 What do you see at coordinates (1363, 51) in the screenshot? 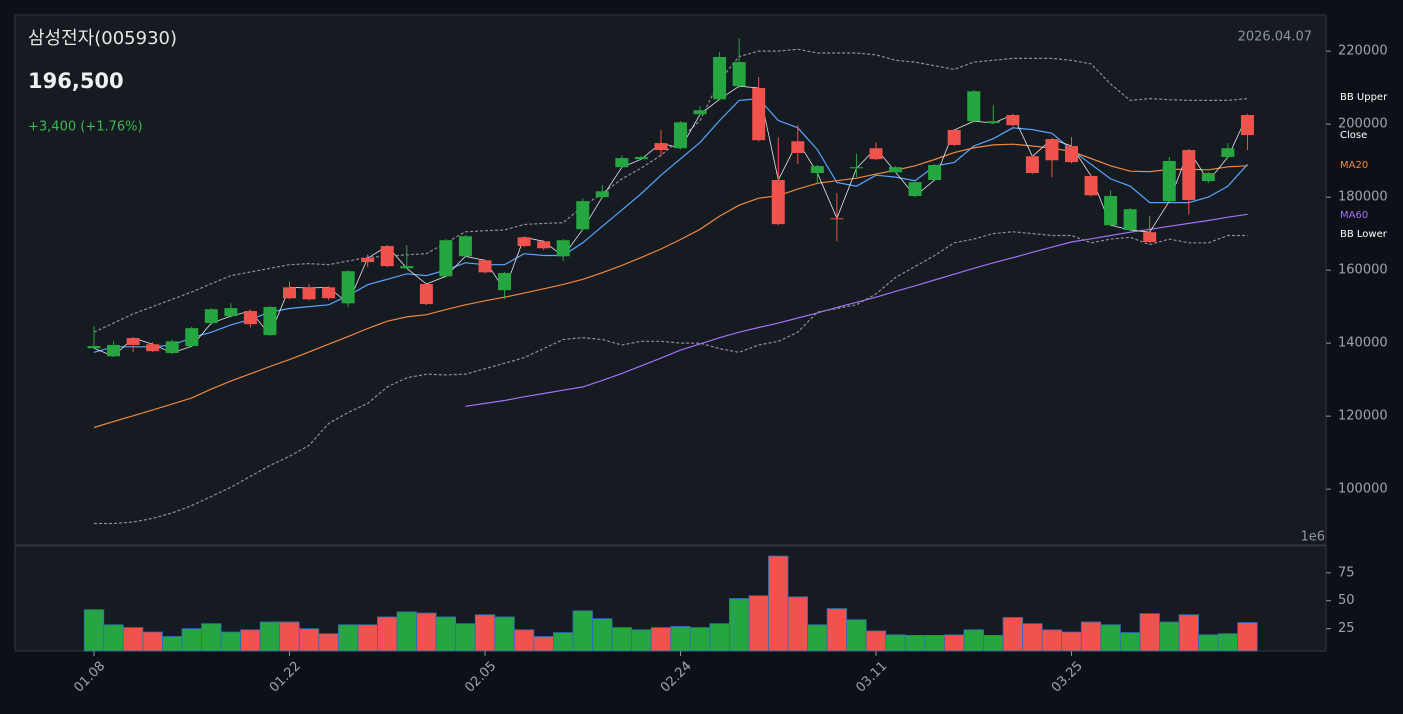
I see `y-tick-label: 220000` at bounding box center [1363, 51].